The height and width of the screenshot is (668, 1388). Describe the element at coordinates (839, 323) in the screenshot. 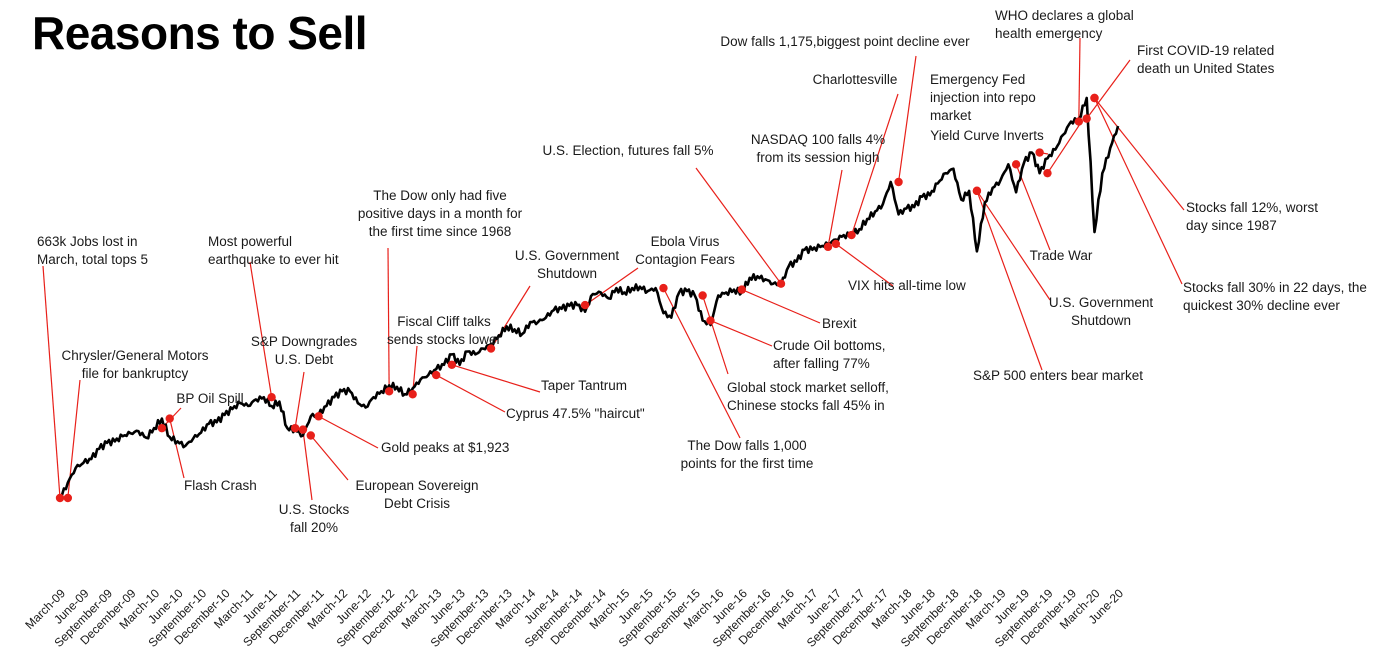

I see `event-label: Brexit` at that location.